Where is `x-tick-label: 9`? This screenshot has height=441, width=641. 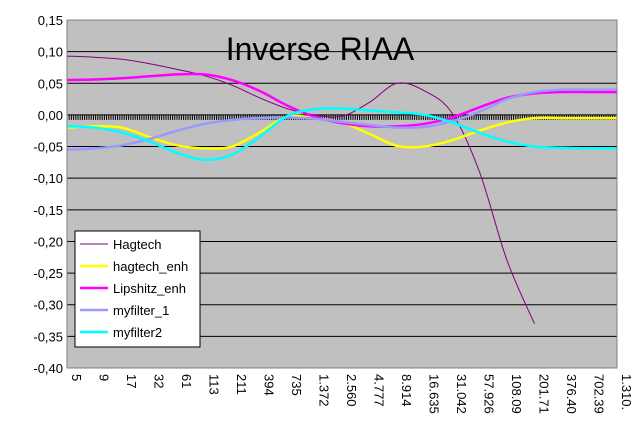 x-tick-label: 9 is located at coordinates (104, 377).